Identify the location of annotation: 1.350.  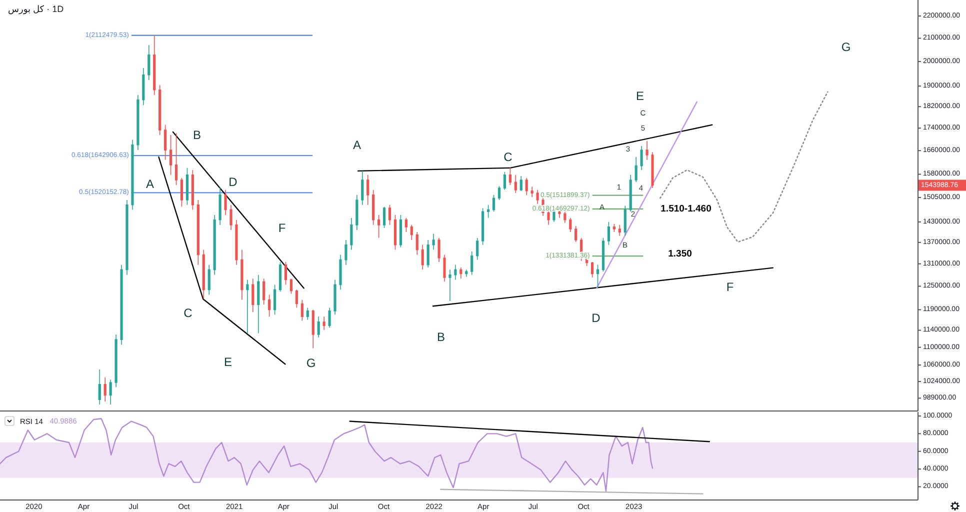
(680, 254).